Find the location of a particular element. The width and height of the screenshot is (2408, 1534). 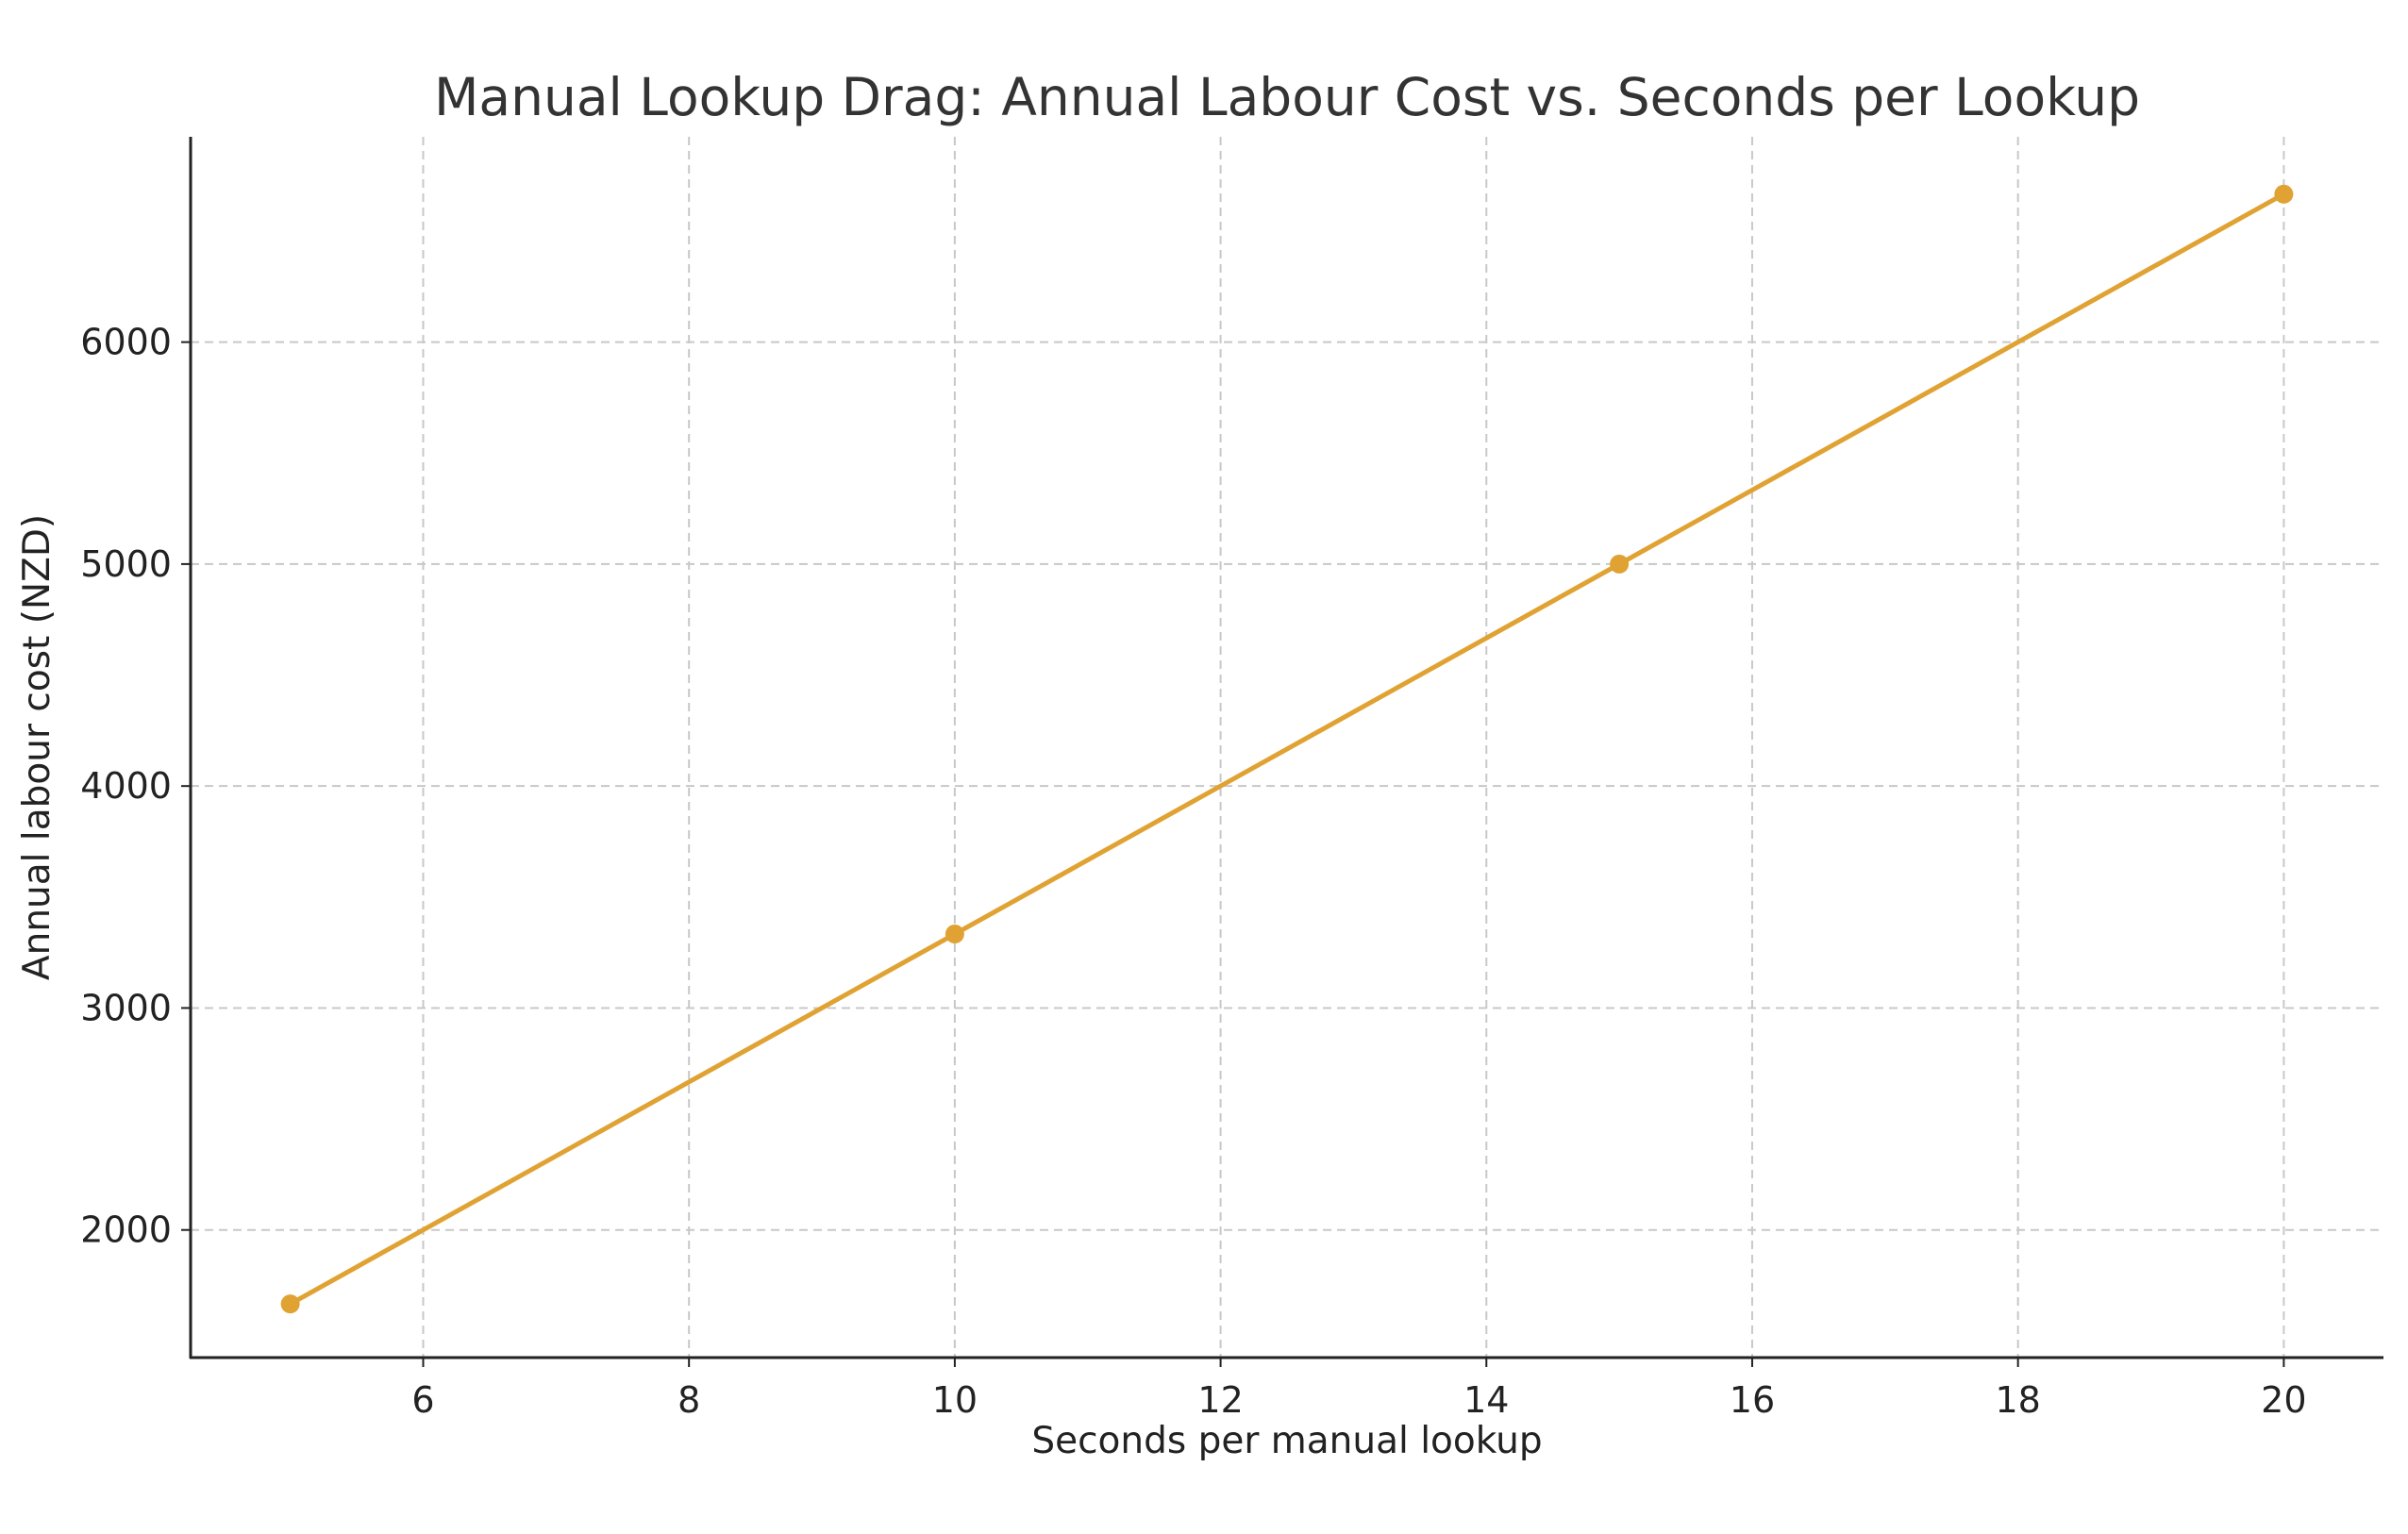

x-tick-label: 6 is located at coordinates (422, 1400).